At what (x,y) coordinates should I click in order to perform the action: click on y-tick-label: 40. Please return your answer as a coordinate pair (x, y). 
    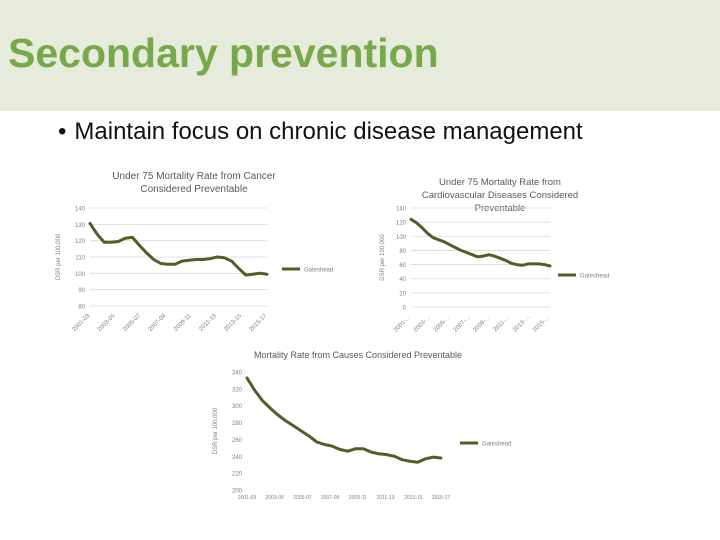
    Looking at the image, I should click on (402, 280).